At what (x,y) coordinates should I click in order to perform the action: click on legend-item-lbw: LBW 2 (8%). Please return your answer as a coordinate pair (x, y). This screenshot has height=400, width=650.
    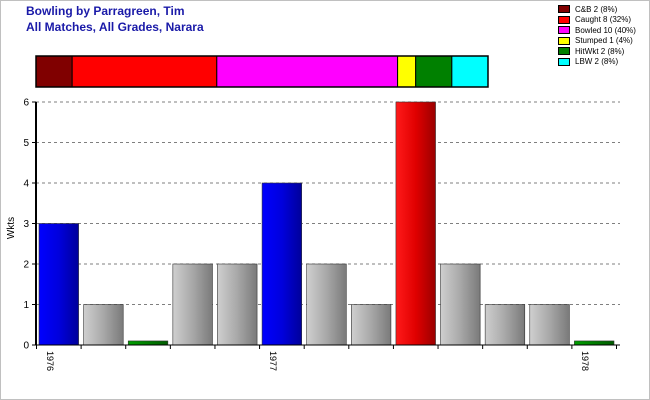
    Looking at the image, I should click on (604, 62).